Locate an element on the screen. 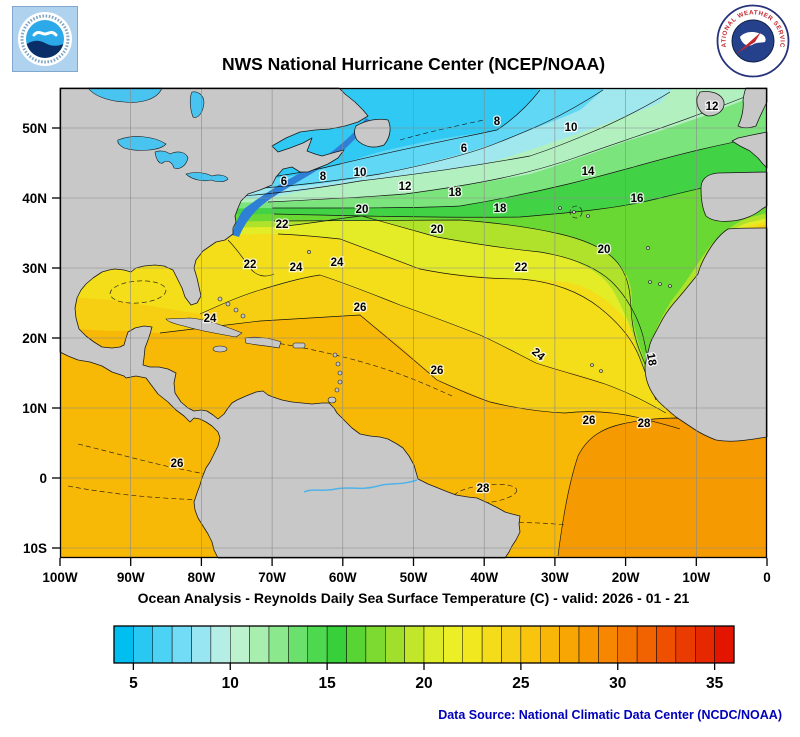  cuba is located at coordinates (204, 327).